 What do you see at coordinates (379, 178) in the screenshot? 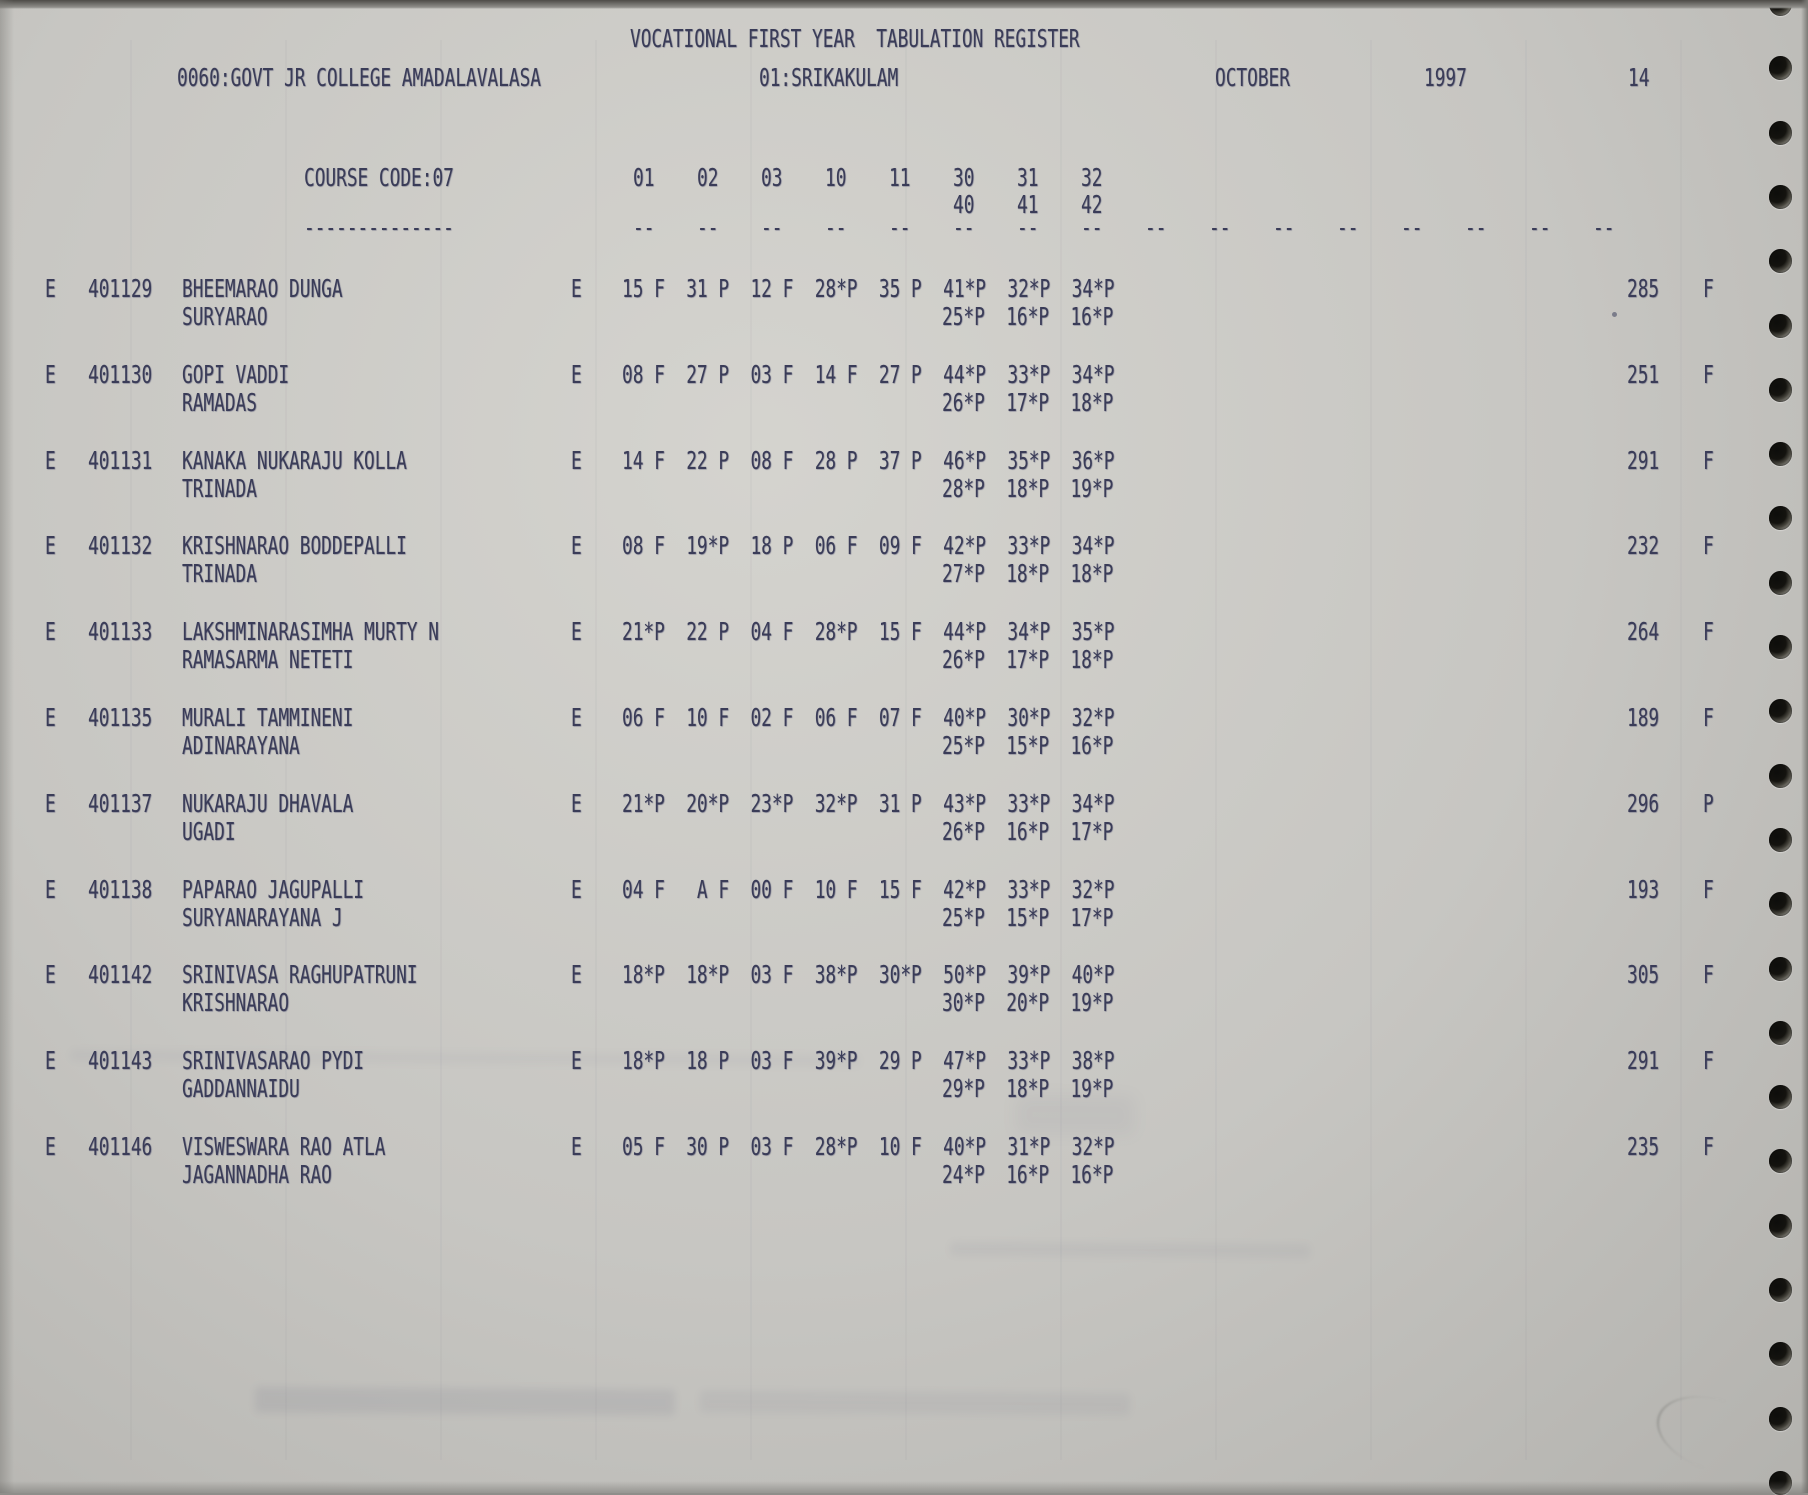
I see `course-code-label: COURSE CODE:07` at bounding box center [379, 178].